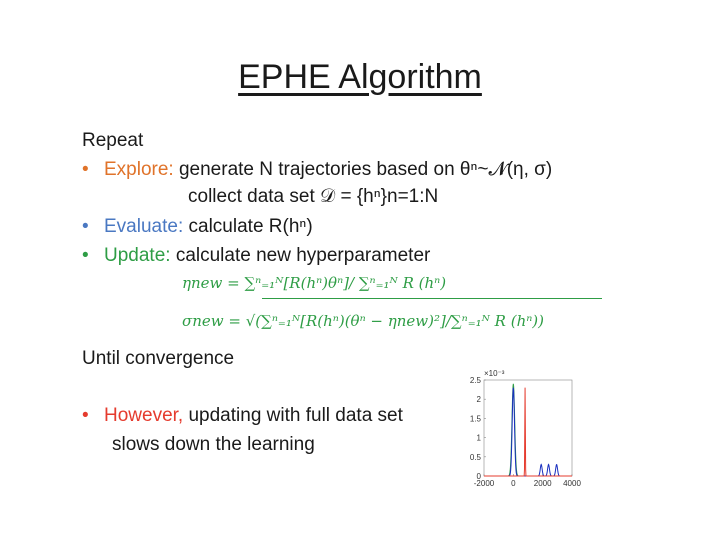 The image size is (720, 540). I want to click on plot-frame, so click(528, 428).